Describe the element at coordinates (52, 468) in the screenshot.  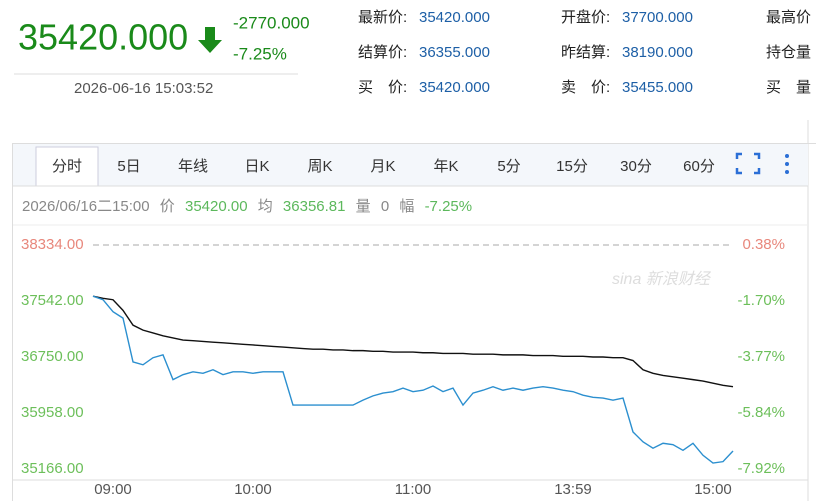
I see `y-tick-label: 35166.00` at that location.